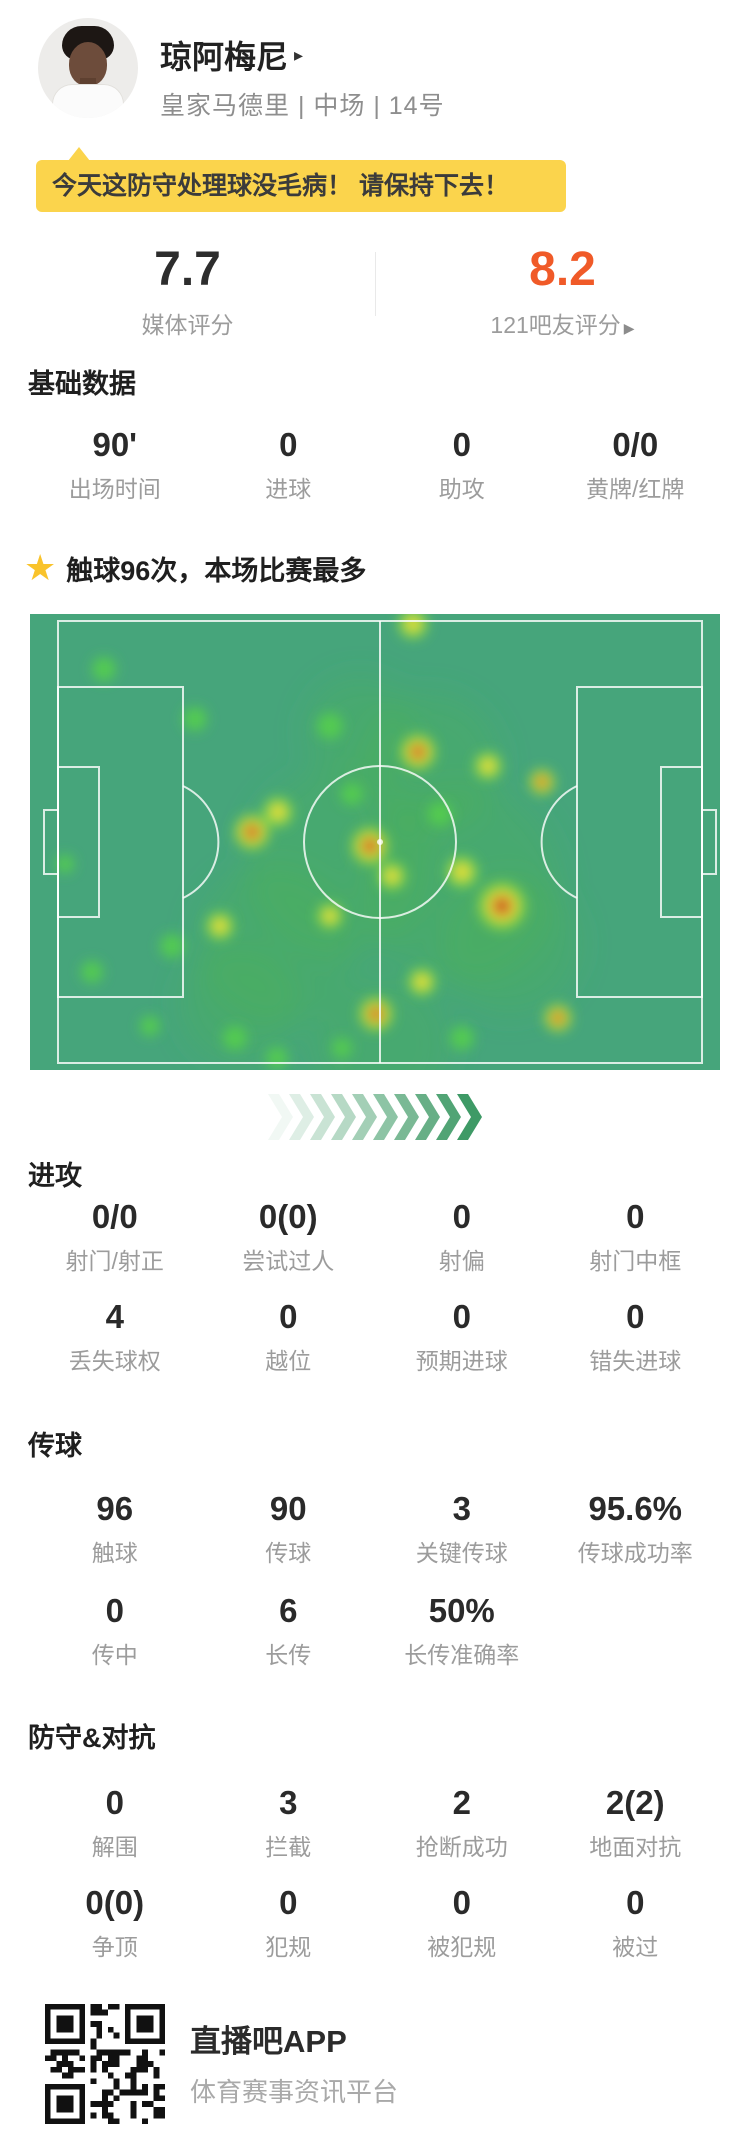 Image resolution: width=750 pixels, height=2151 pixels. Describe the element at coordinates (289, 1236) in the screenshot. I see `stat-cell: 0(0) 尝试过人` at that location.